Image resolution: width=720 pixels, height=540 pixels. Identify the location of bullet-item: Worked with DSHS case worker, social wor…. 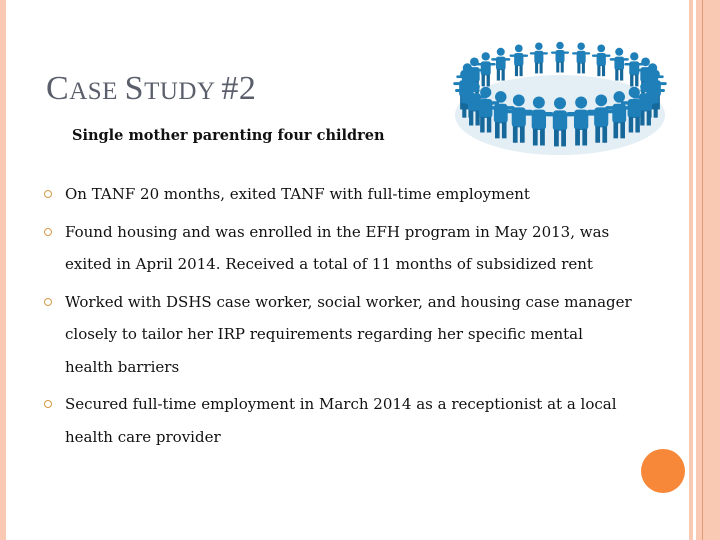
(339, 335).